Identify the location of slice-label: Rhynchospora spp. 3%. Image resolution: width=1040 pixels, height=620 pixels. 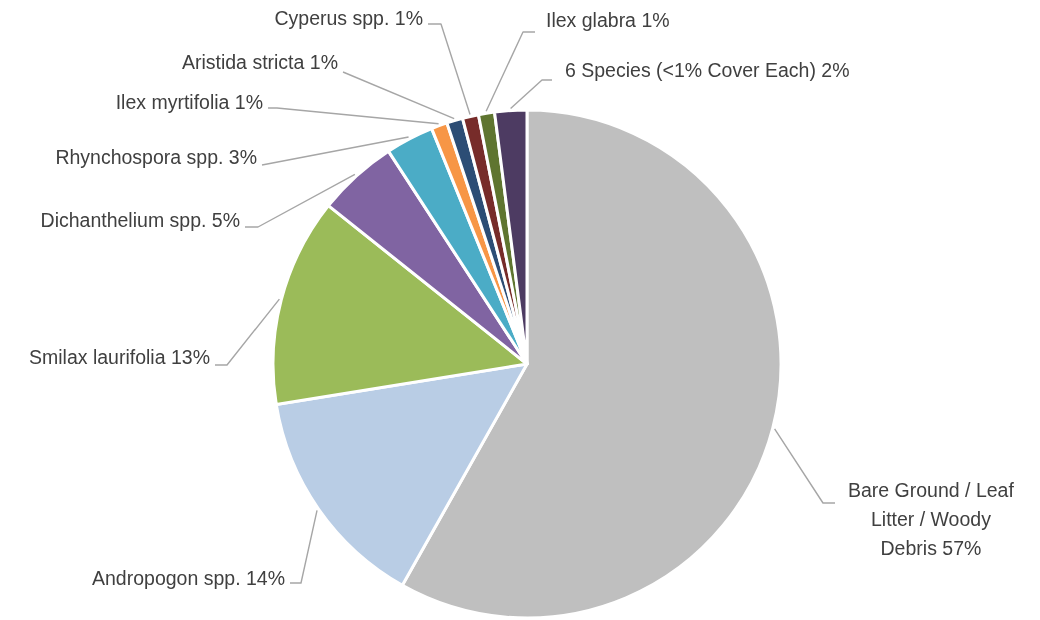
(156, 157).